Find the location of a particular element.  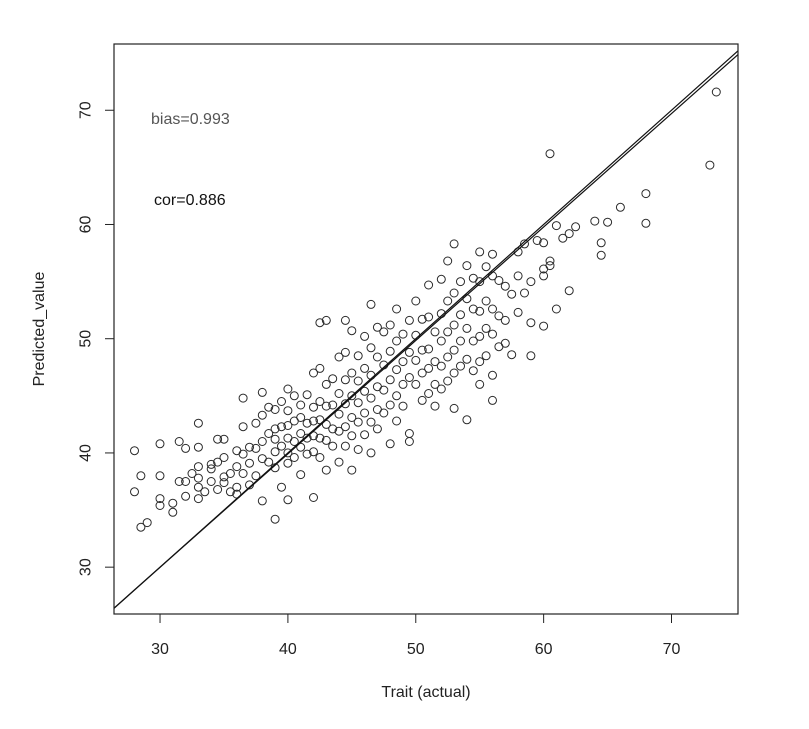

bias-annotation: bias=0.993 is located at coordinates (190, 119).